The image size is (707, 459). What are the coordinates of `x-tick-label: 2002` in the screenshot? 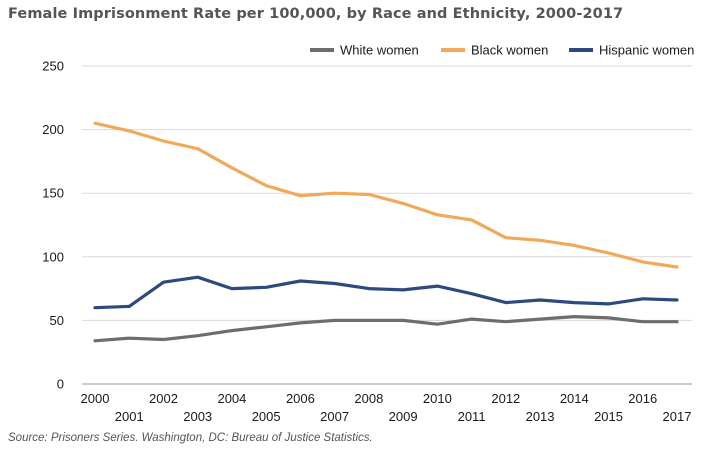 It's located at (163, 398).